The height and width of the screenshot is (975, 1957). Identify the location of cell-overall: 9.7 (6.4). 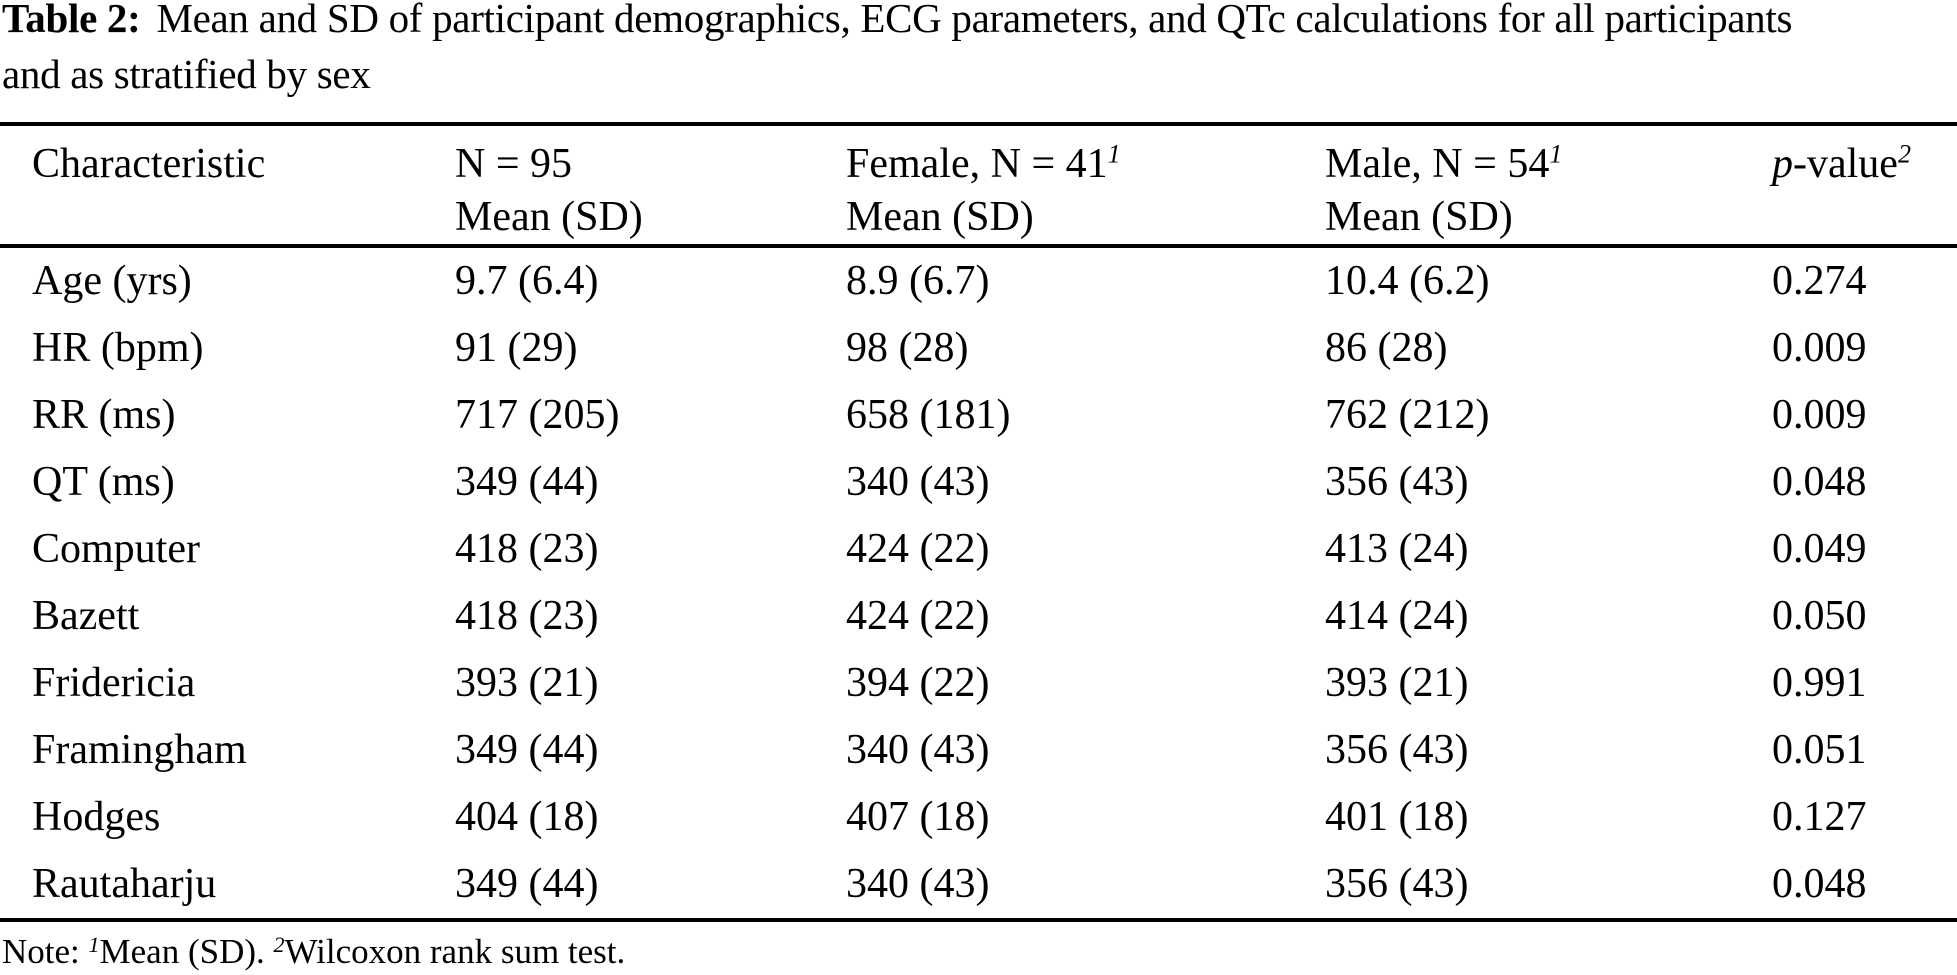
(527, 281).